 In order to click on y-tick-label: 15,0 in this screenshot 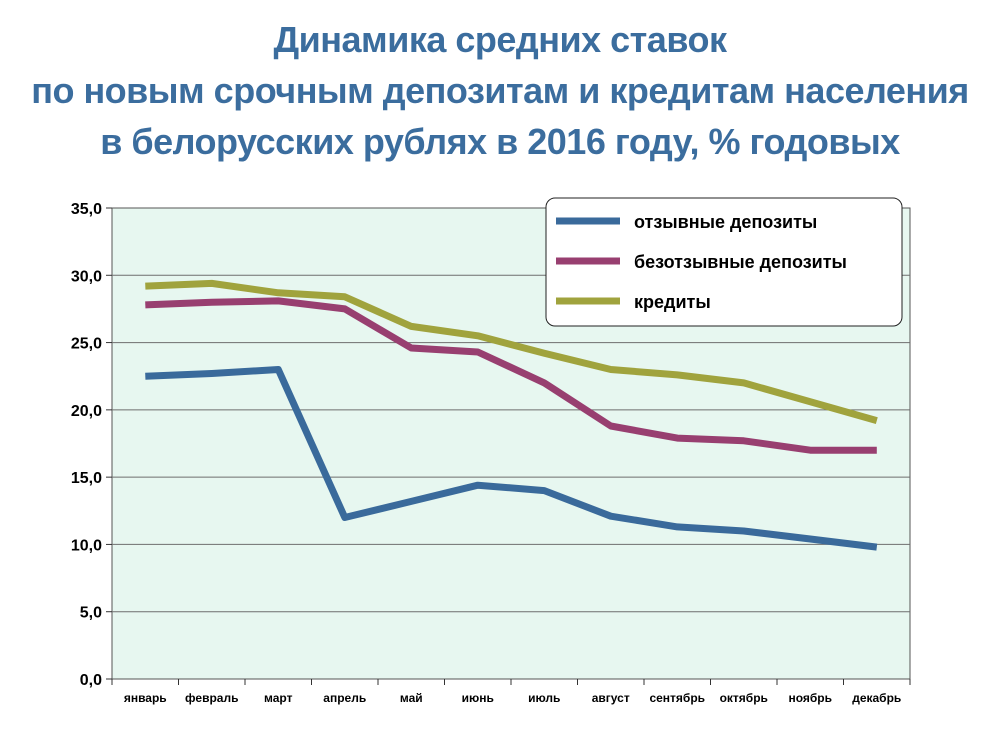, I will do `click(86, 478)`.